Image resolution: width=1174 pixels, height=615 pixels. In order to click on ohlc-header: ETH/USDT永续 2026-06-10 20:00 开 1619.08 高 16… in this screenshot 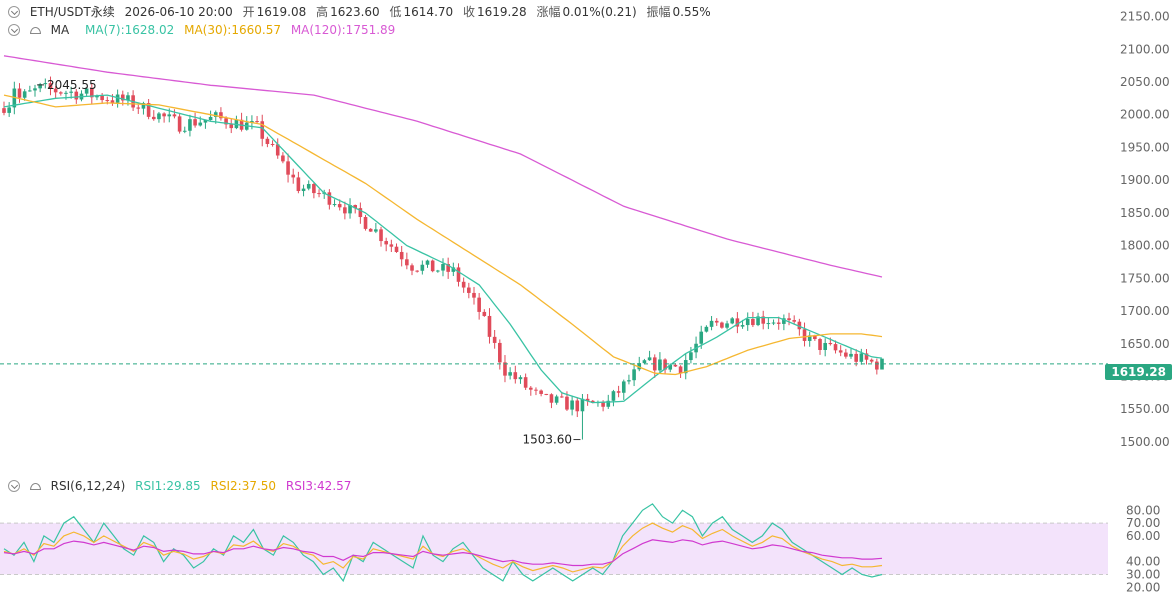, I will do `click(362, 12)`.